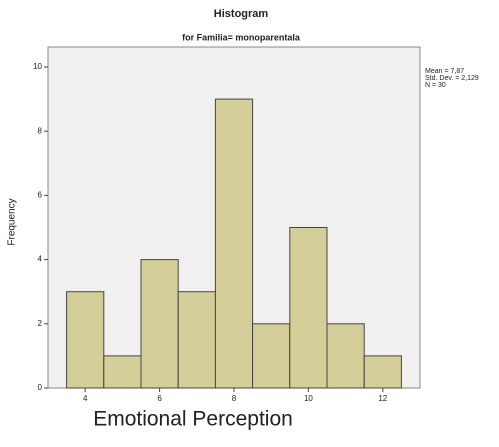 The width and height of the screenshot is (499, 447). Describe the element at coordinates (40, 130) in the screenshot. I see `y-tick-label: 8` at that location.